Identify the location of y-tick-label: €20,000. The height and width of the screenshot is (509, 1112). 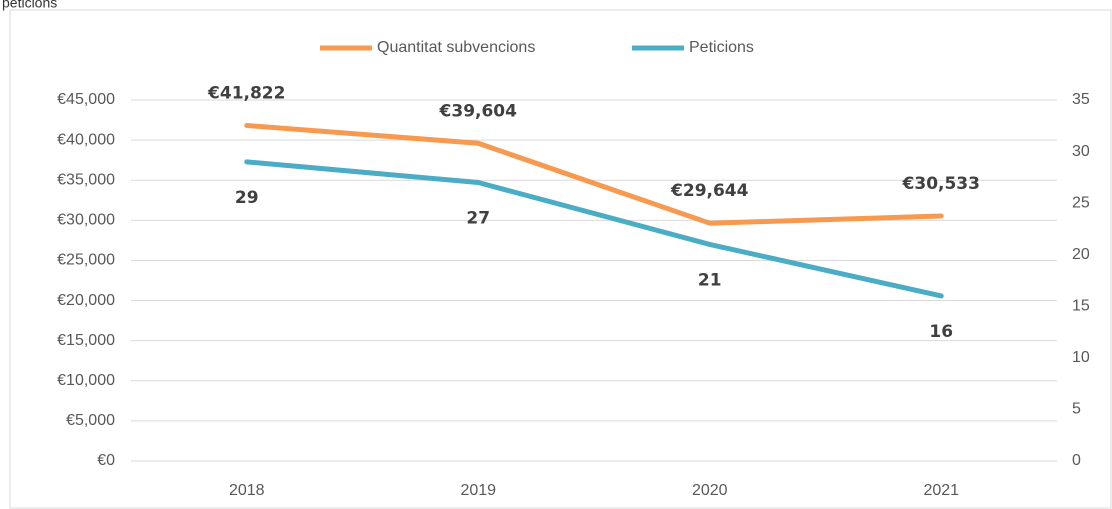
(86, 300).